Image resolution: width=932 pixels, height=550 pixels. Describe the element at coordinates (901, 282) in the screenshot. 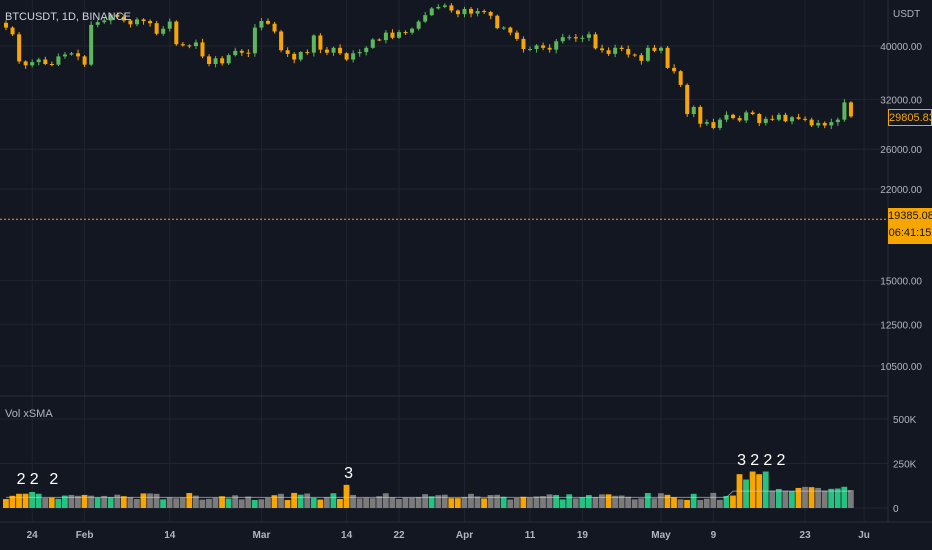

I see `price-tick-label: 15000.00` at that location.